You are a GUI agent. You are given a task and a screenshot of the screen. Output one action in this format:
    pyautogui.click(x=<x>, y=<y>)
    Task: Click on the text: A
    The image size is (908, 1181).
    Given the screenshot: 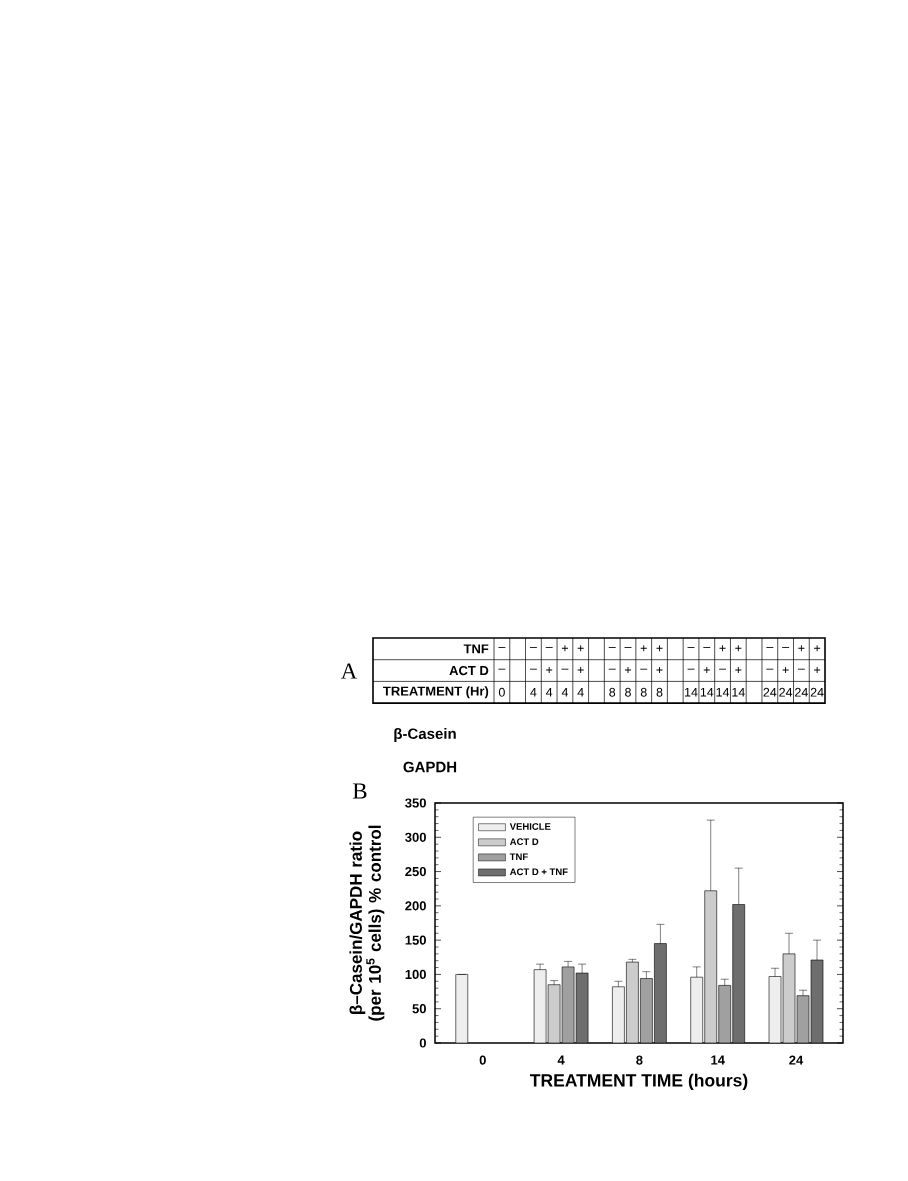 What is the action you would take?
    pyautogui.click(x=349, y=671)
    